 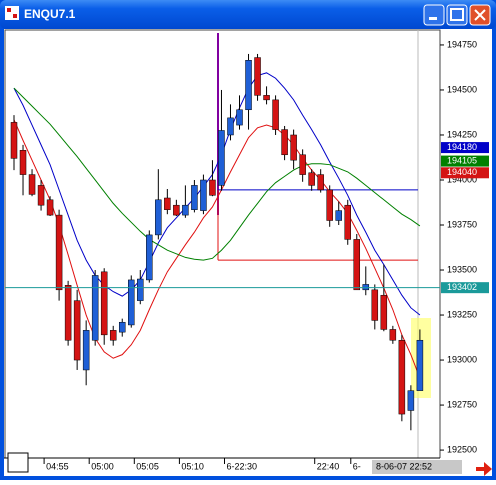 I want to click on x-tick-label: 22:40, so click(x=328, y=466).